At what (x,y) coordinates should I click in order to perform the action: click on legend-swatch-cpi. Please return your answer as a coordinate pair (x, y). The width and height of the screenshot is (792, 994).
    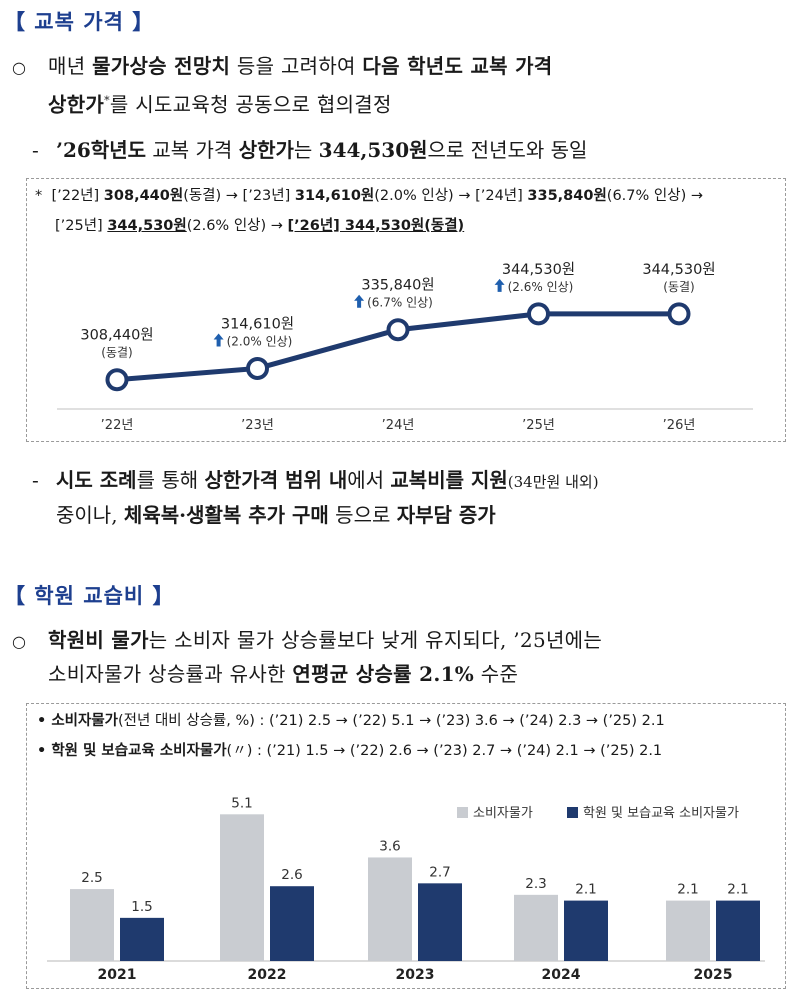
    Looking at the image, I should click on (462, 812).